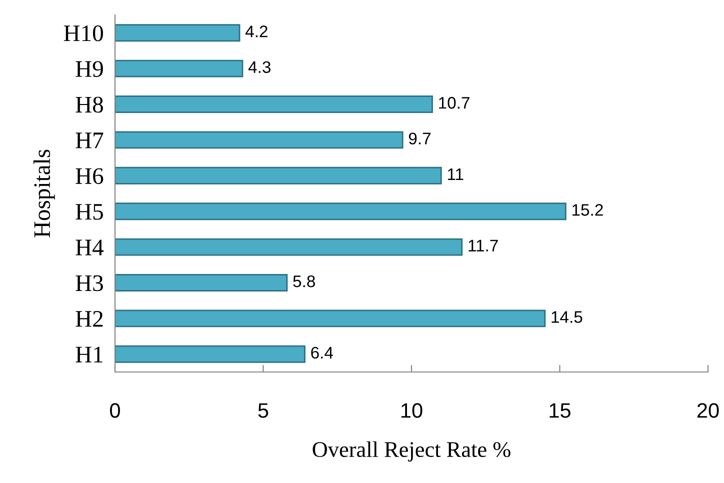 The height and width of the screenshot is (483, 724). What do you see at coordinates (567, 317) in the screenshot?
I see `data-label: 14.5` at bounding box center [567, 317].